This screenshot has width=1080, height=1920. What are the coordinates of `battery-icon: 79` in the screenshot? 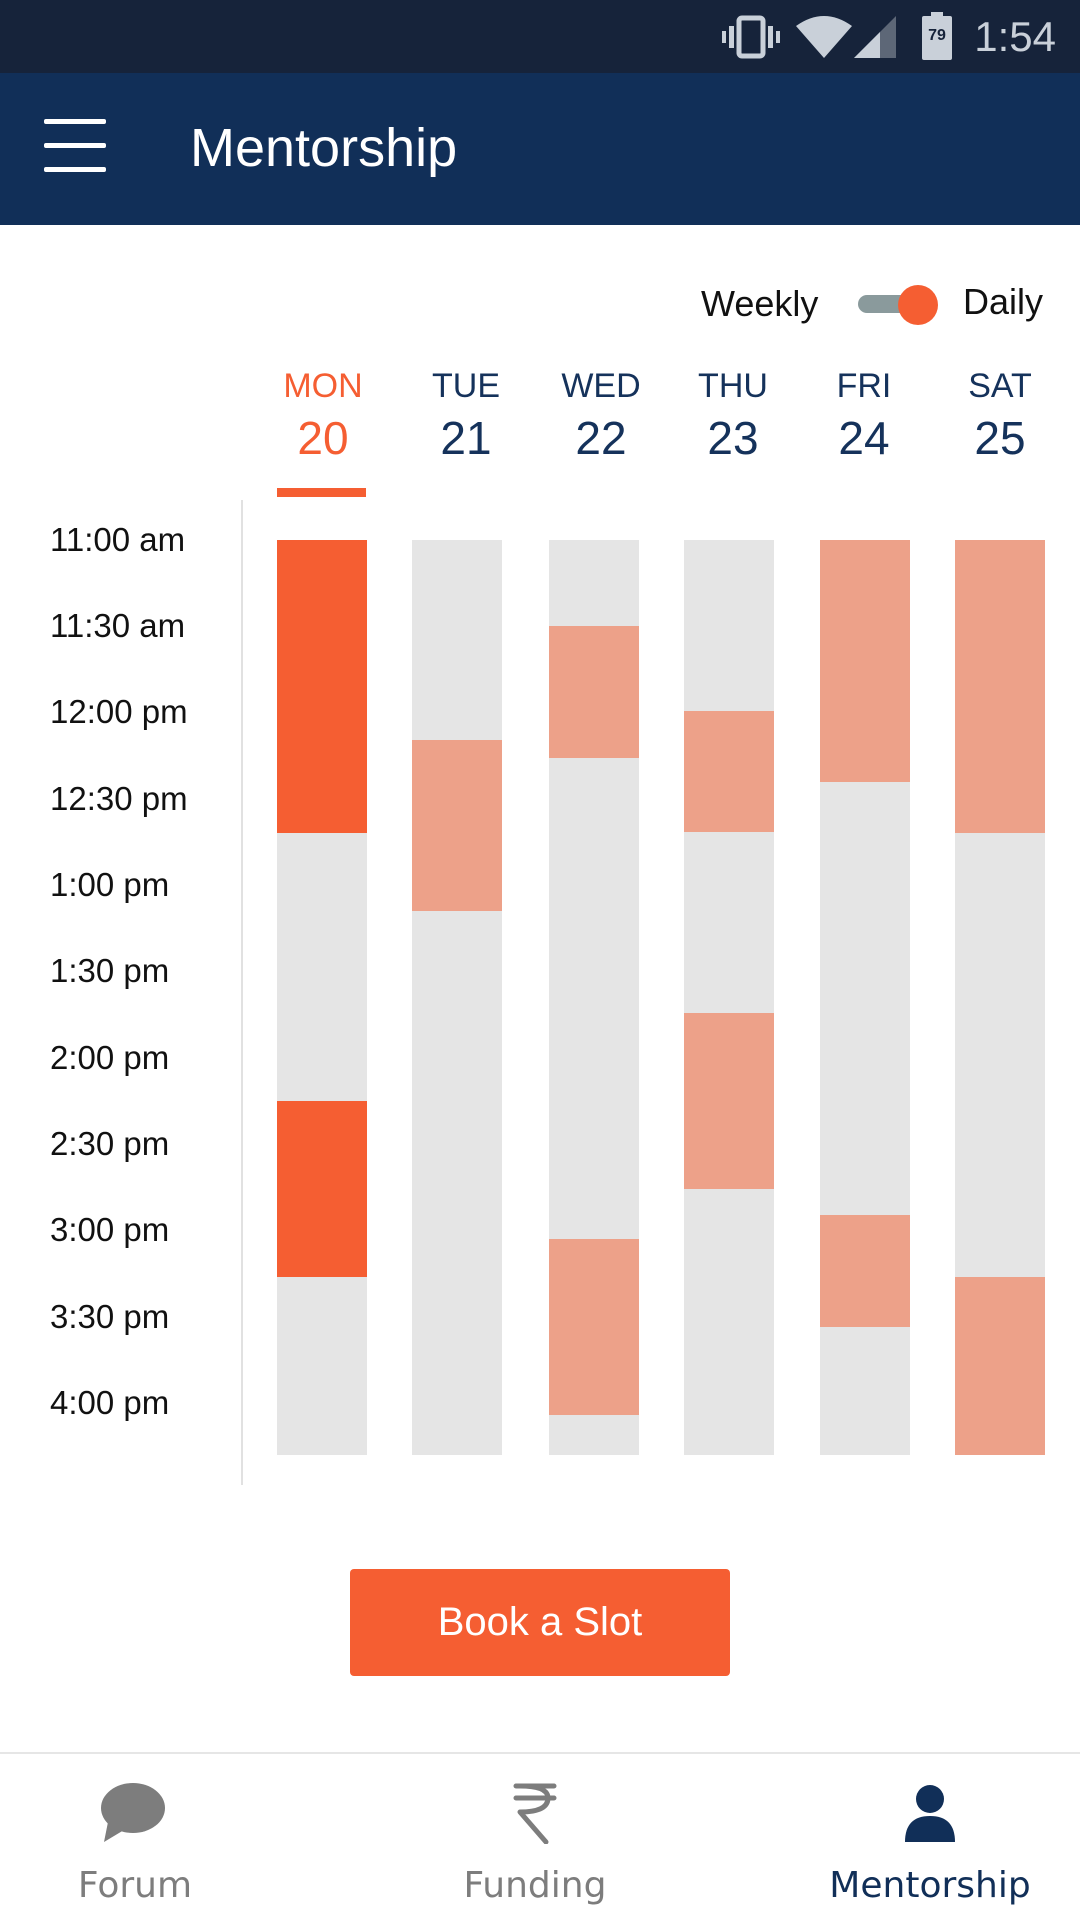 It's located at (937, 36).